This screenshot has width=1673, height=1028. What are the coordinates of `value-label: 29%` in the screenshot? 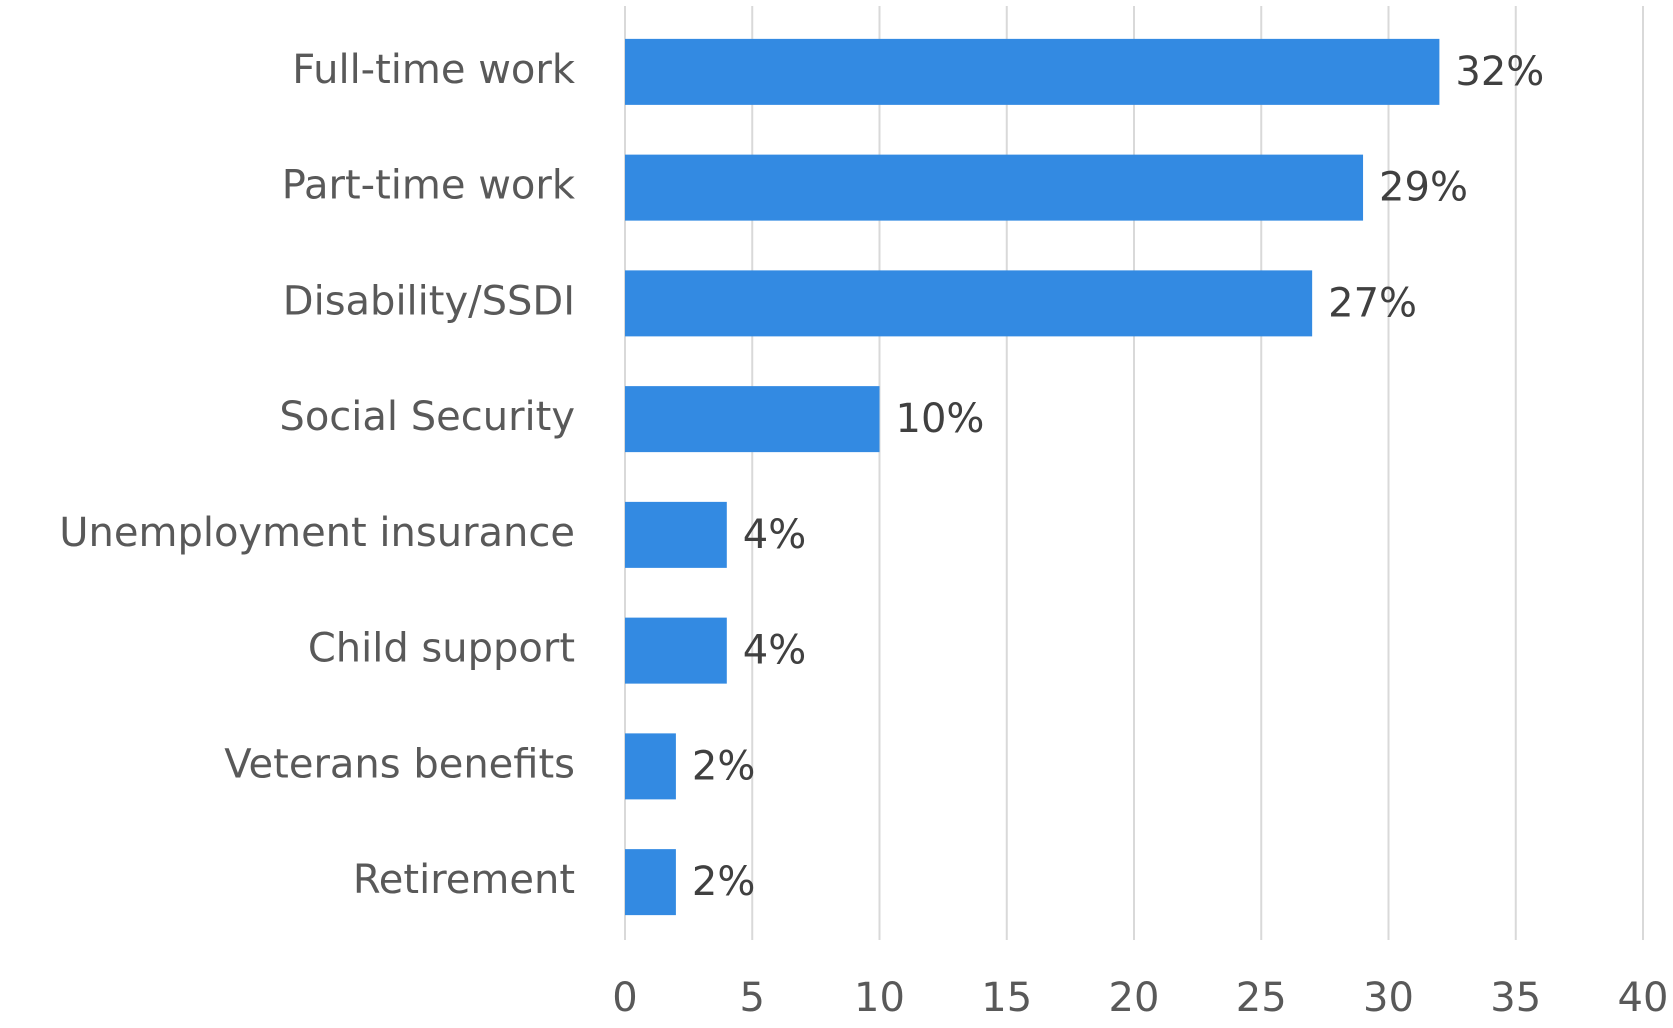 It's located at (1423, 188).